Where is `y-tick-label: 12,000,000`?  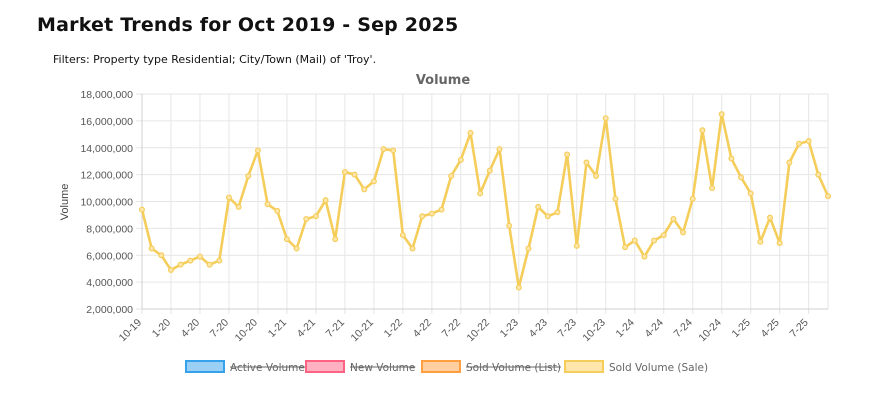
y-tick-label: 12,000,000 is located at coordinates (106, 176).